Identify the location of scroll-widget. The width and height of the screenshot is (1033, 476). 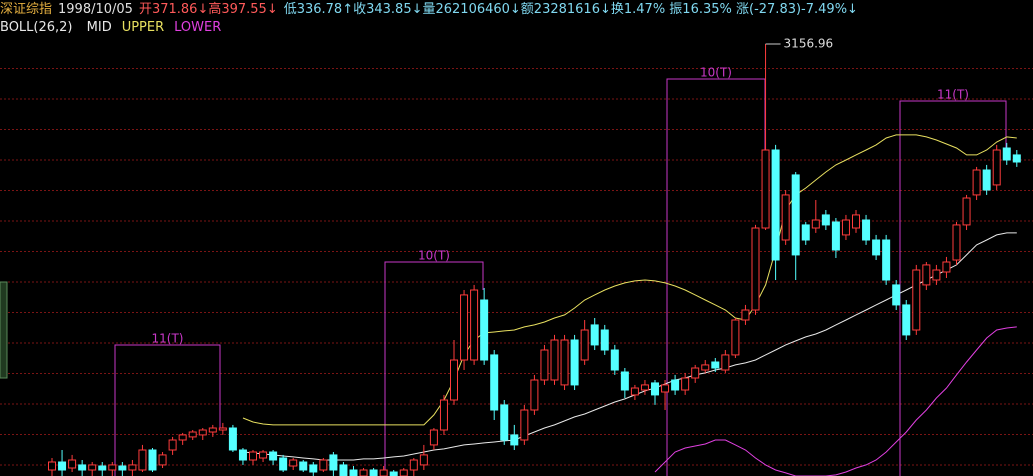
(4, 330).